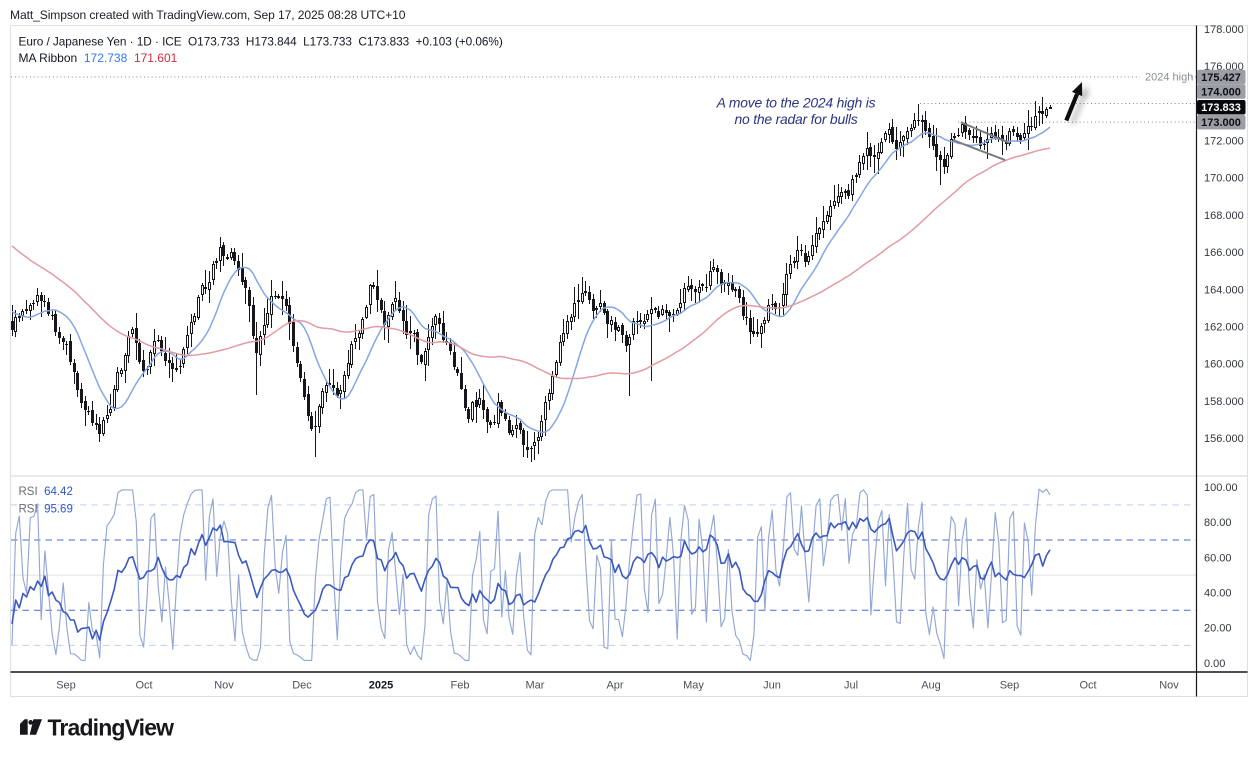 Image resolution: width=1258 pixels, height=763 pixels. What do you see at coordinates (535, 686) in the screenshot?
I see `svg-text: Mar` at bounding box center [535, 686].